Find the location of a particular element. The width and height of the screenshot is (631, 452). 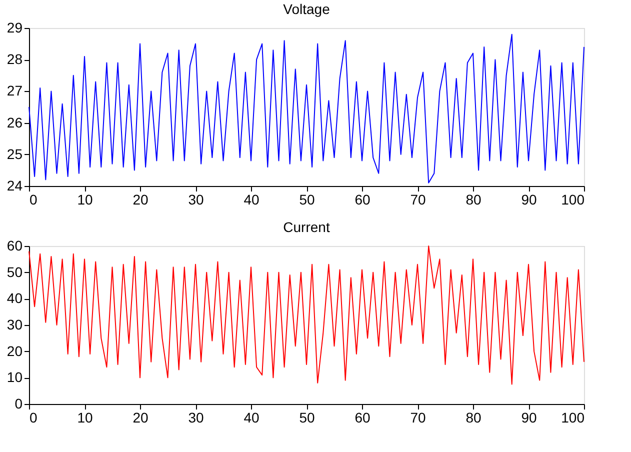

y-tick-label: 40 is located at coordinates (14, 298).